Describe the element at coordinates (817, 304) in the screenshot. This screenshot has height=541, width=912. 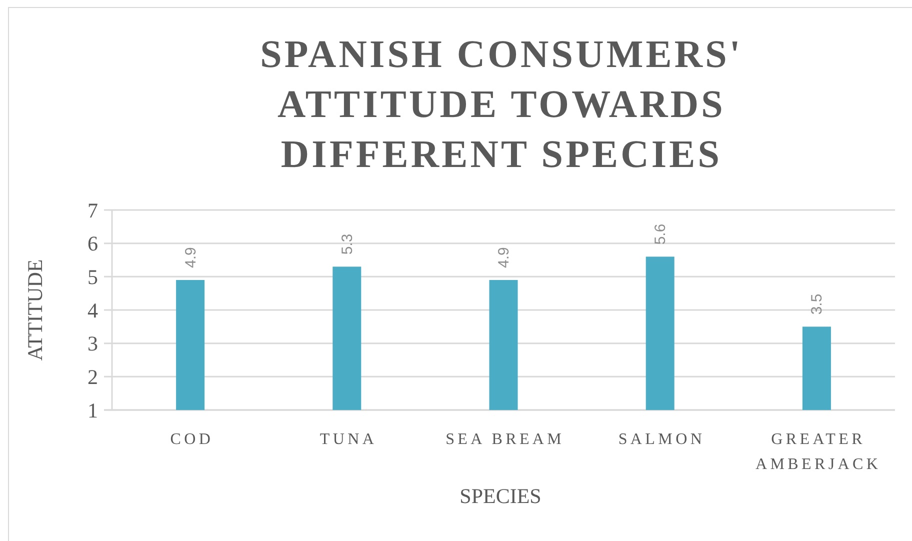
I see `data-label: 3.5` at that location.